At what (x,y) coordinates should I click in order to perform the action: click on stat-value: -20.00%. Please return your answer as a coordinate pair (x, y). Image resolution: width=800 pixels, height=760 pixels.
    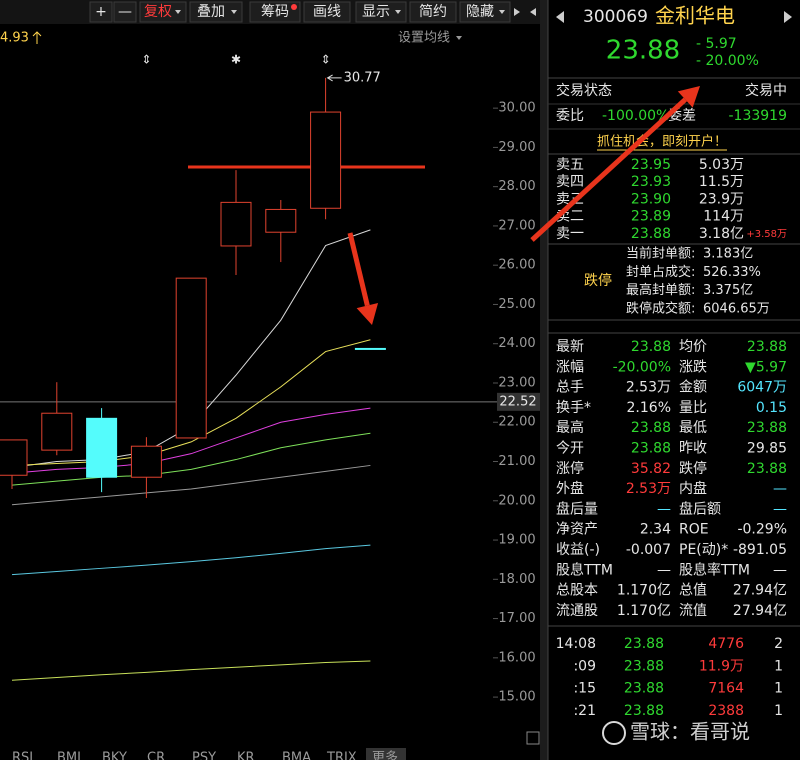
    Looking at the image, I should click on (642, 367).